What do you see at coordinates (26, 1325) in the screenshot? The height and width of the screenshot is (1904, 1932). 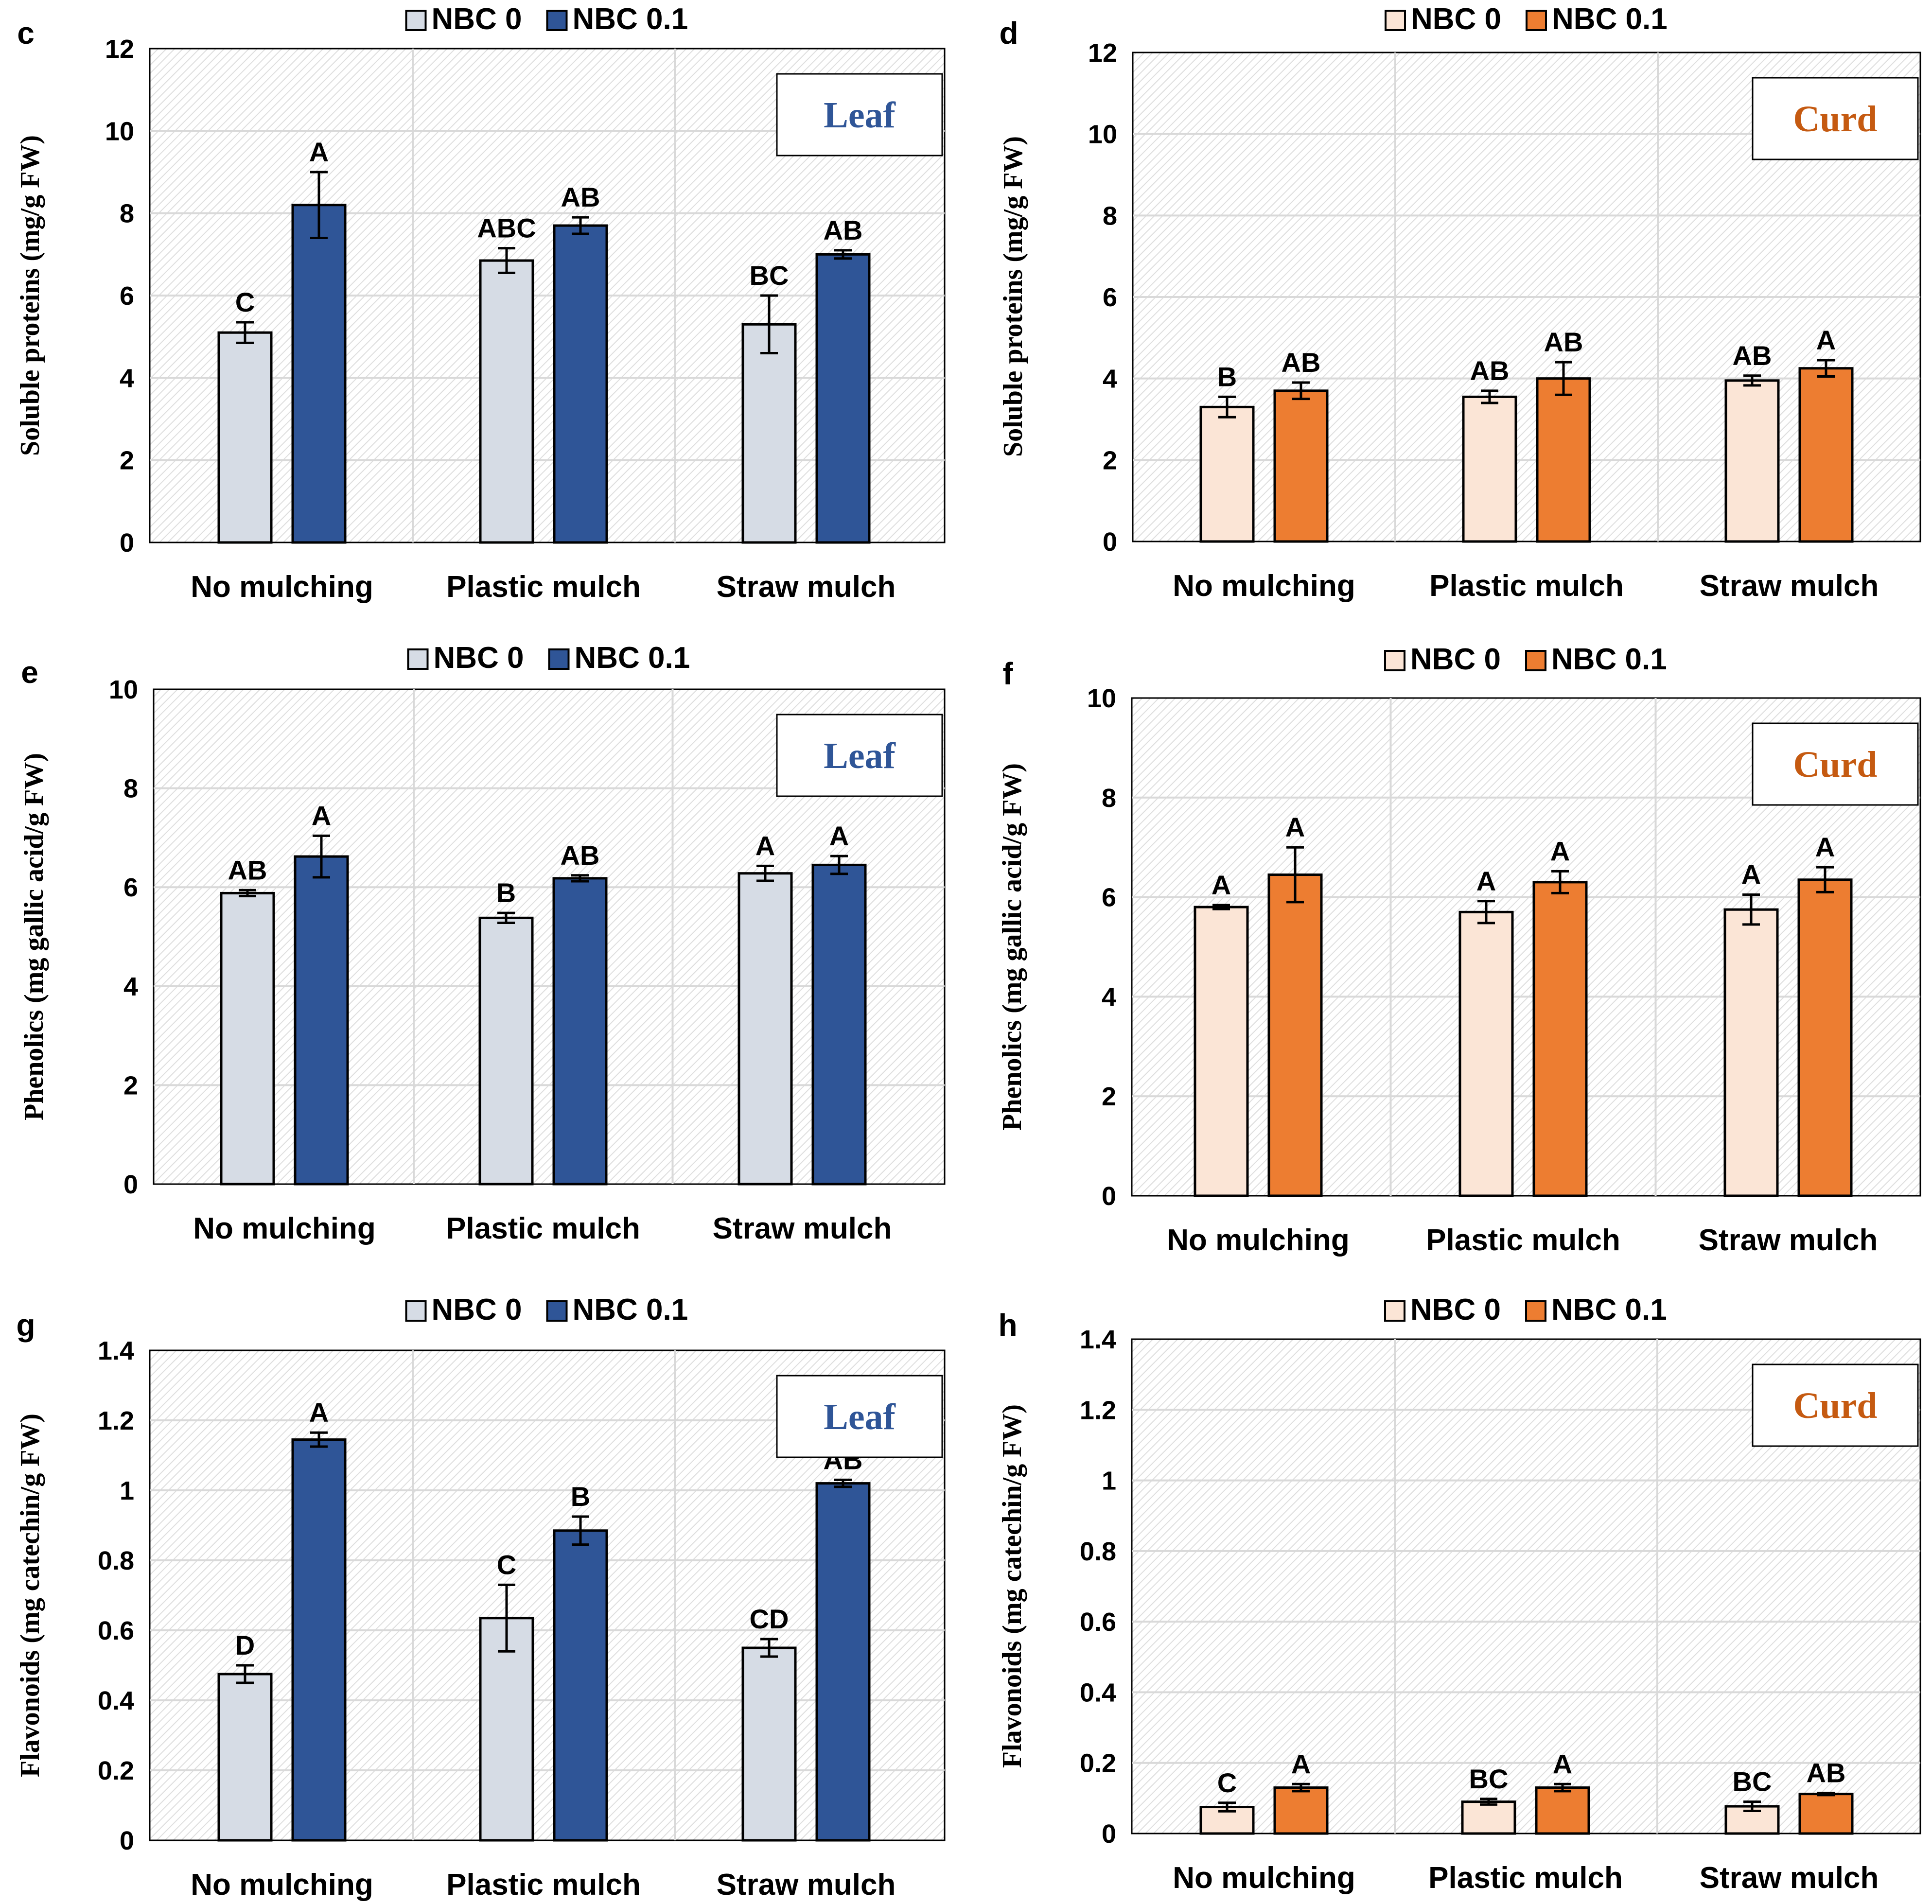 I see `panel-letter: g` at bounding box center [26, 1325].